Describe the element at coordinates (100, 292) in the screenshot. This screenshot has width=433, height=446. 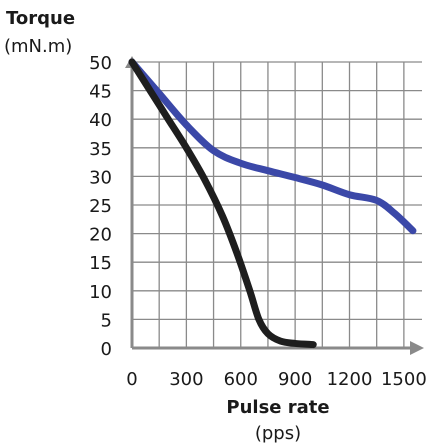
I see `y-tick-label: 10` at that location.